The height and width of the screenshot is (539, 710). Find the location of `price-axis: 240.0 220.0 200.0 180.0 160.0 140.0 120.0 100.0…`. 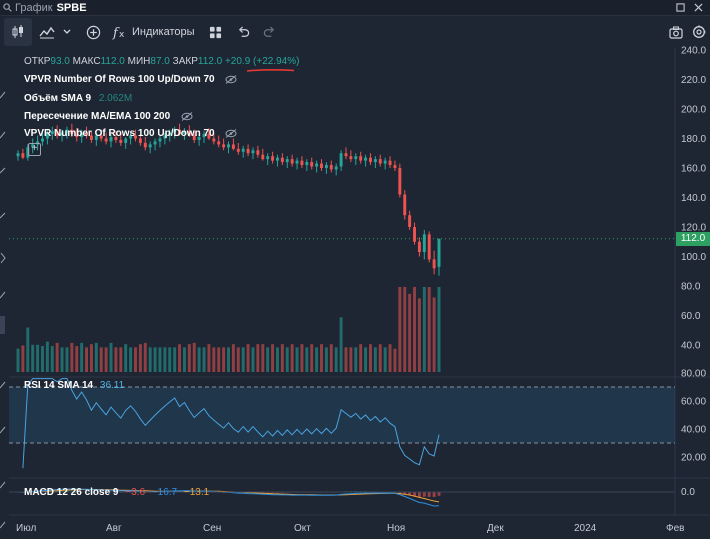

price-axis: 240.0 220.0 200.0 180.0 160.0 140.0 120.0 100.0… is located at coordinates (693, 272).